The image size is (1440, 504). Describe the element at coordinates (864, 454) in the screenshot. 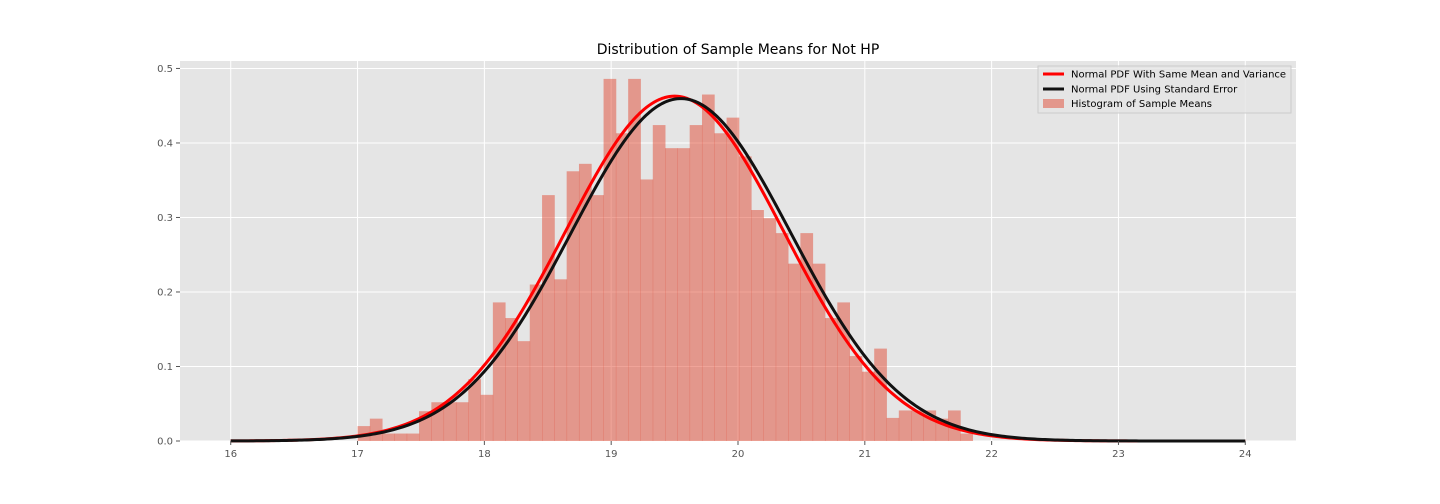

I see `x-tick-label: 21` at that location.